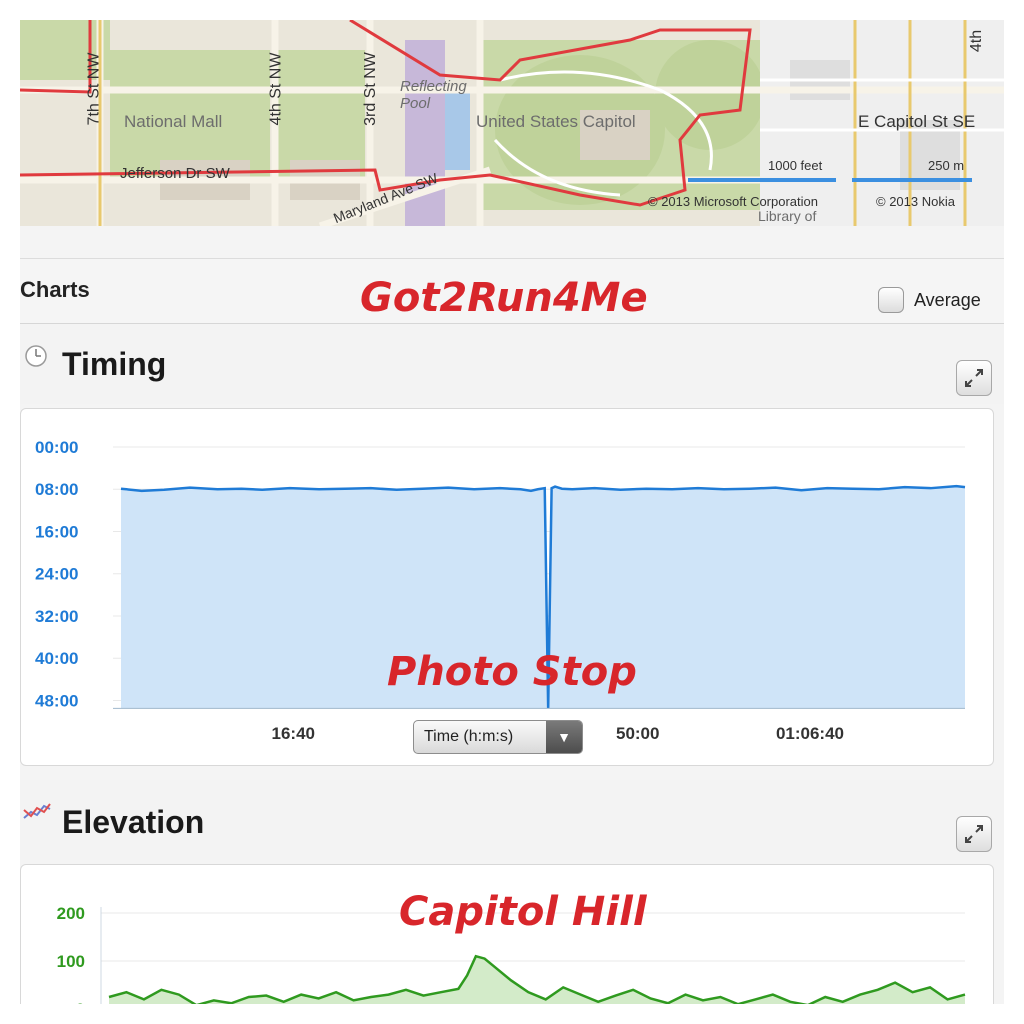 The height and width of the screenshot is (1024, 1024). Describe the element at coordinates (37, 811) in the screenshot. I see `line-chart-icon` at that location.